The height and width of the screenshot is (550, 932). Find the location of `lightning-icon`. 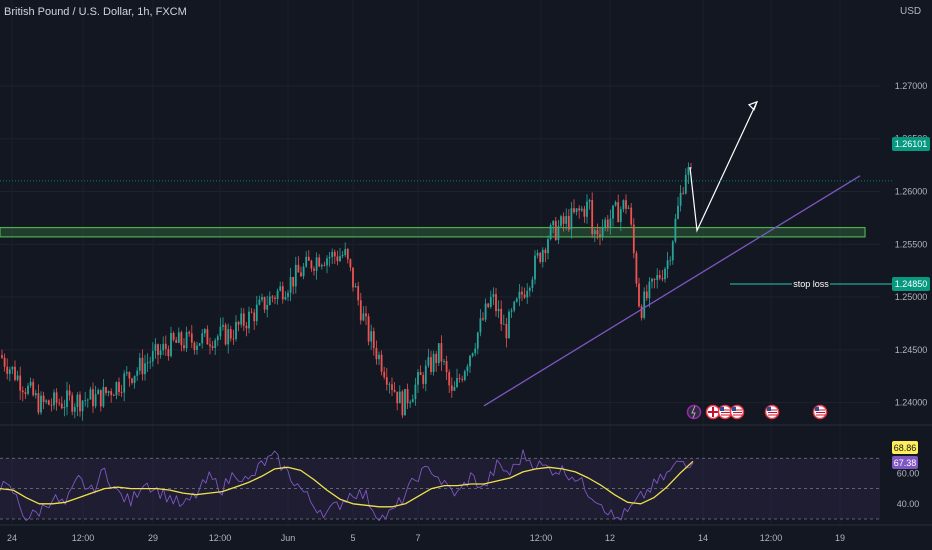

lightning-icon is located at coordinates (694, 412).